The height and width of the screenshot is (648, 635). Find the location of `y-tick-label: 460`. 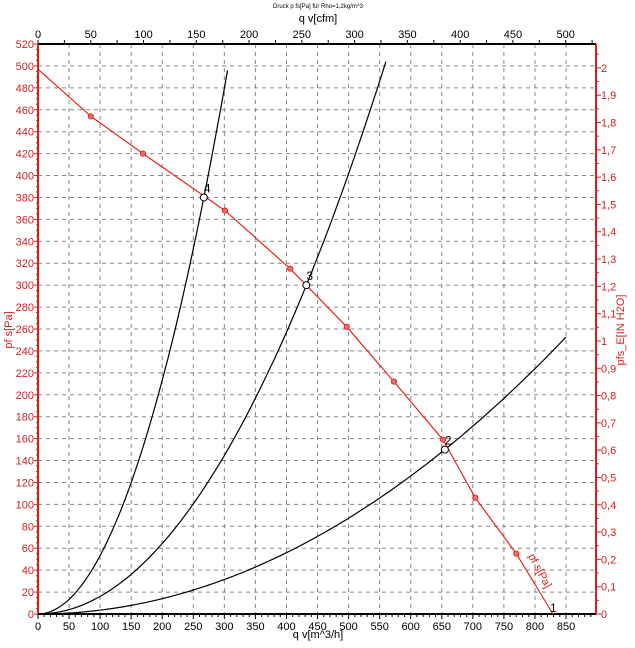

y-tick-label: 460 is located at coordinates (25, 111).